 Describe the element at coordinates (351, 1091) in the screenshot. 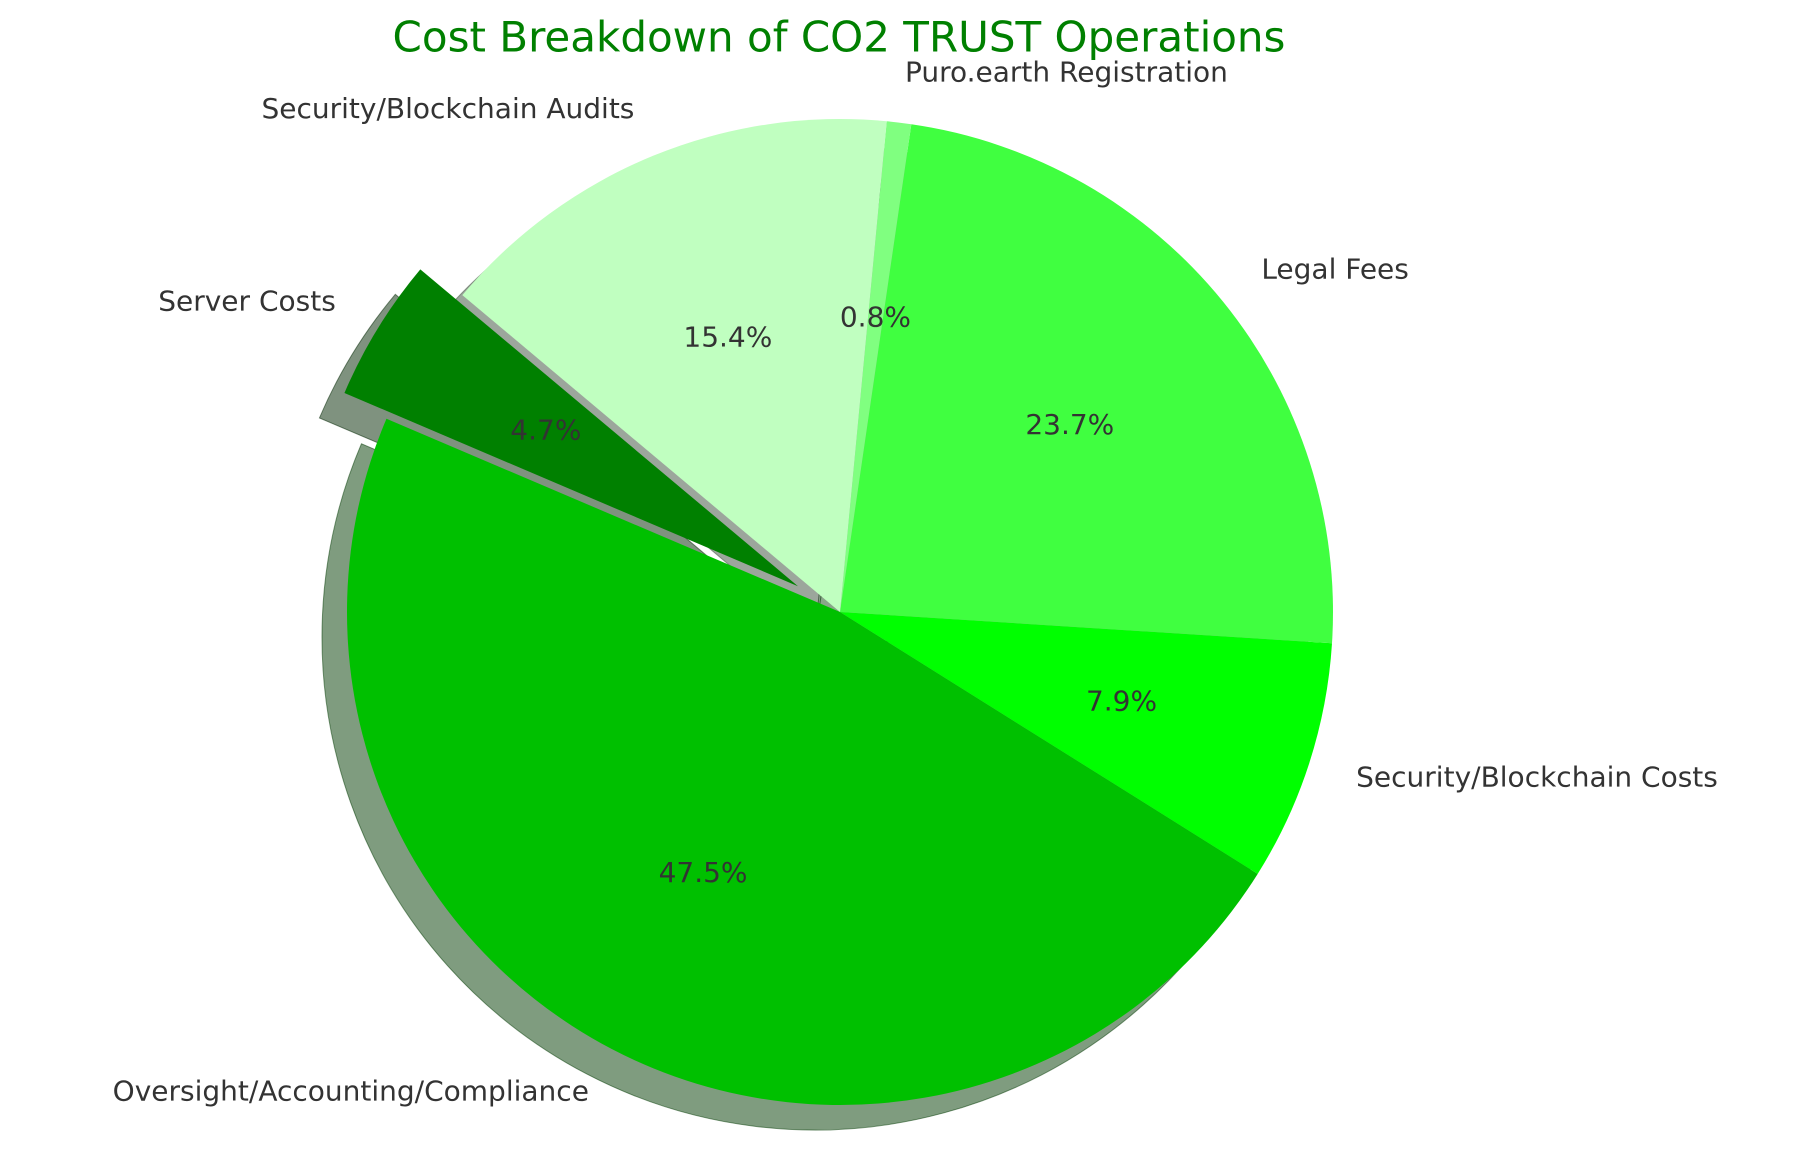

I see `slice-label: Oversight/Accounting/Compliance` at that location.